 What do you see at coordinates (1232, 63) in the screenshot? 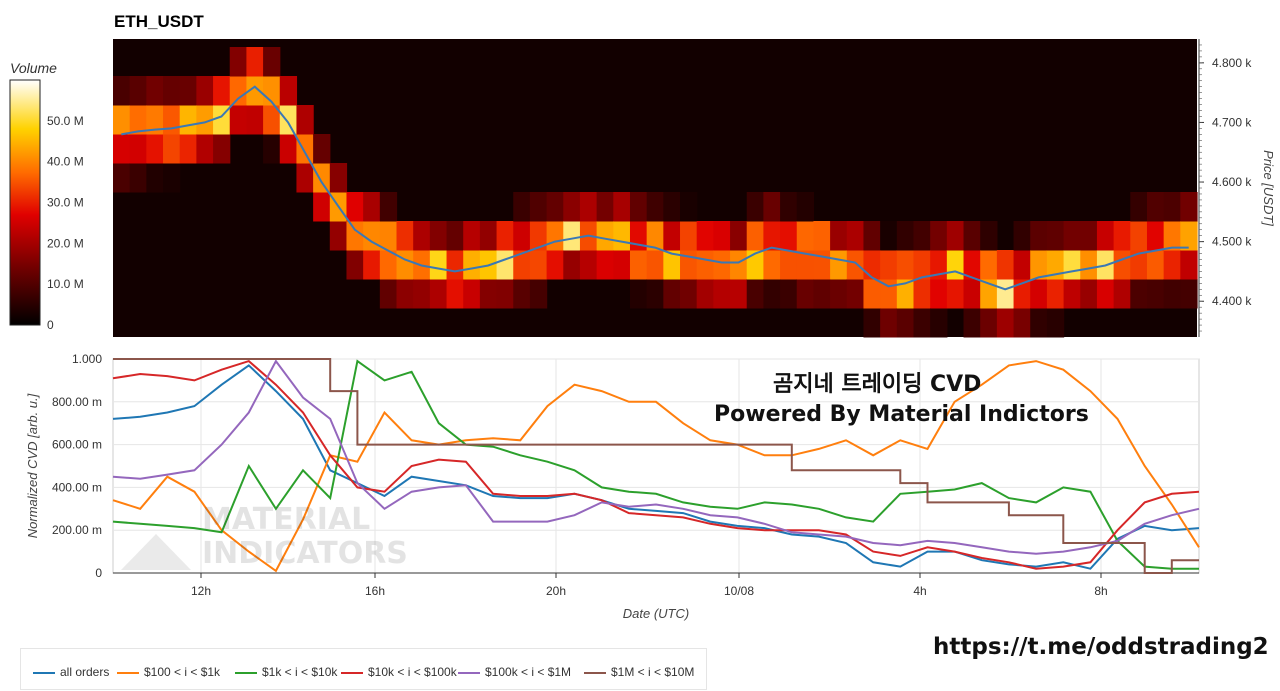
I see `price-tick-label: 4.800 k` at bounding box center [1232, 63].